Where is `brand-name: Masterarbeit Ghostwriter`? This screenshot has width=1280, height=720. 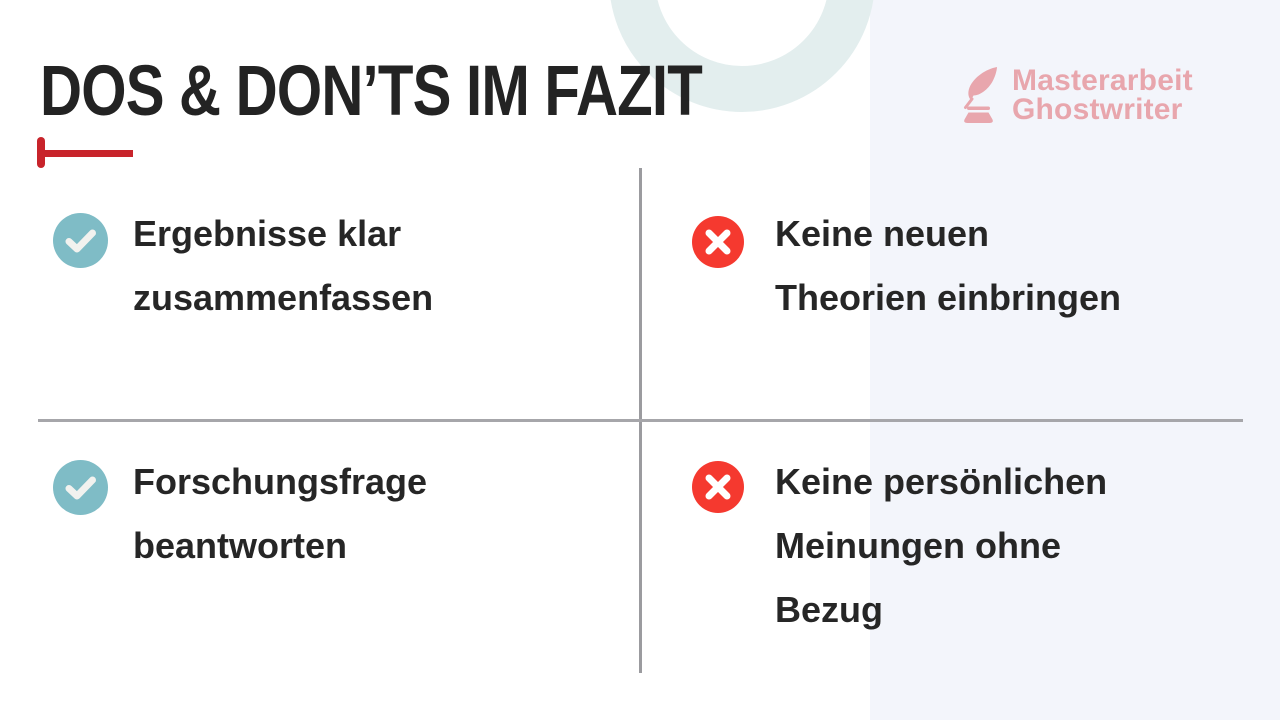 brand-name: Masterarbeit Ghostwriter is located at coordinates (1102, 95).